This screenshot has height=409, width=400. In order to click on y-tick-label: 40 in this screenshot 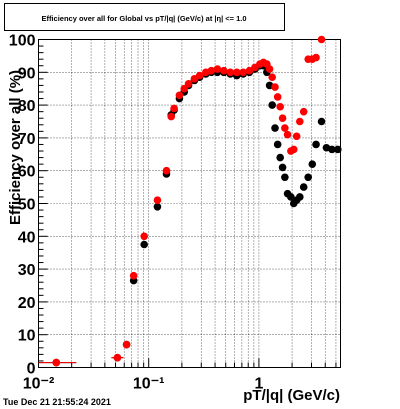, I will do `click(27, 237)`.